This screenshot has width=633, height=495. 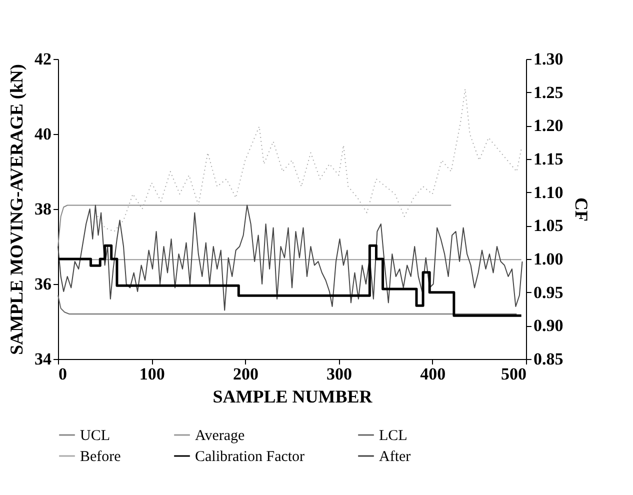 What do you see at coordinates (245, 374) in the screenshot?
I see `x-tick-label: 200` at bounding box center [245, 374].